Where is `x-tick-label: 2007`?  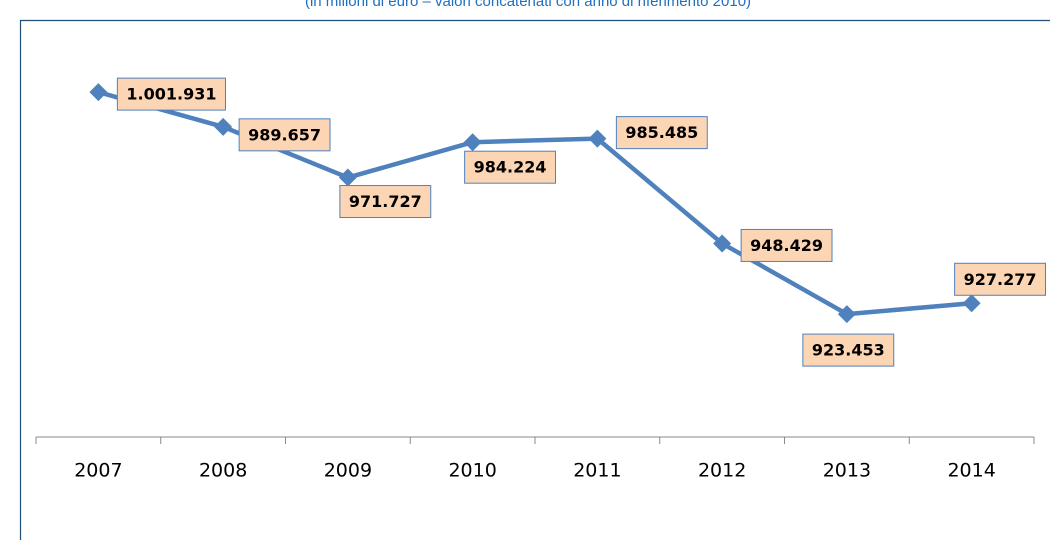 x-tick-label: 2007 is located at coordinates (98, 471).